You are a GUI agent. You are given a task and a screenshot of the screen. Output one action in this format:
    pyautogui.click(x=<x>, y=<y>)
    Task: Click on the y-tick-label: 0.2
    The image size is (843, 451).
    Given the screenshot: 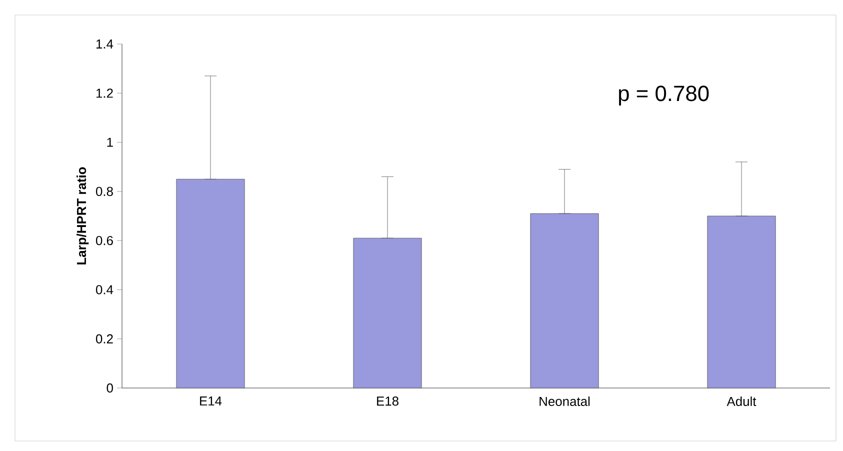 What is the action you would take?
    pyautogui.click(x=104, y=339)
    